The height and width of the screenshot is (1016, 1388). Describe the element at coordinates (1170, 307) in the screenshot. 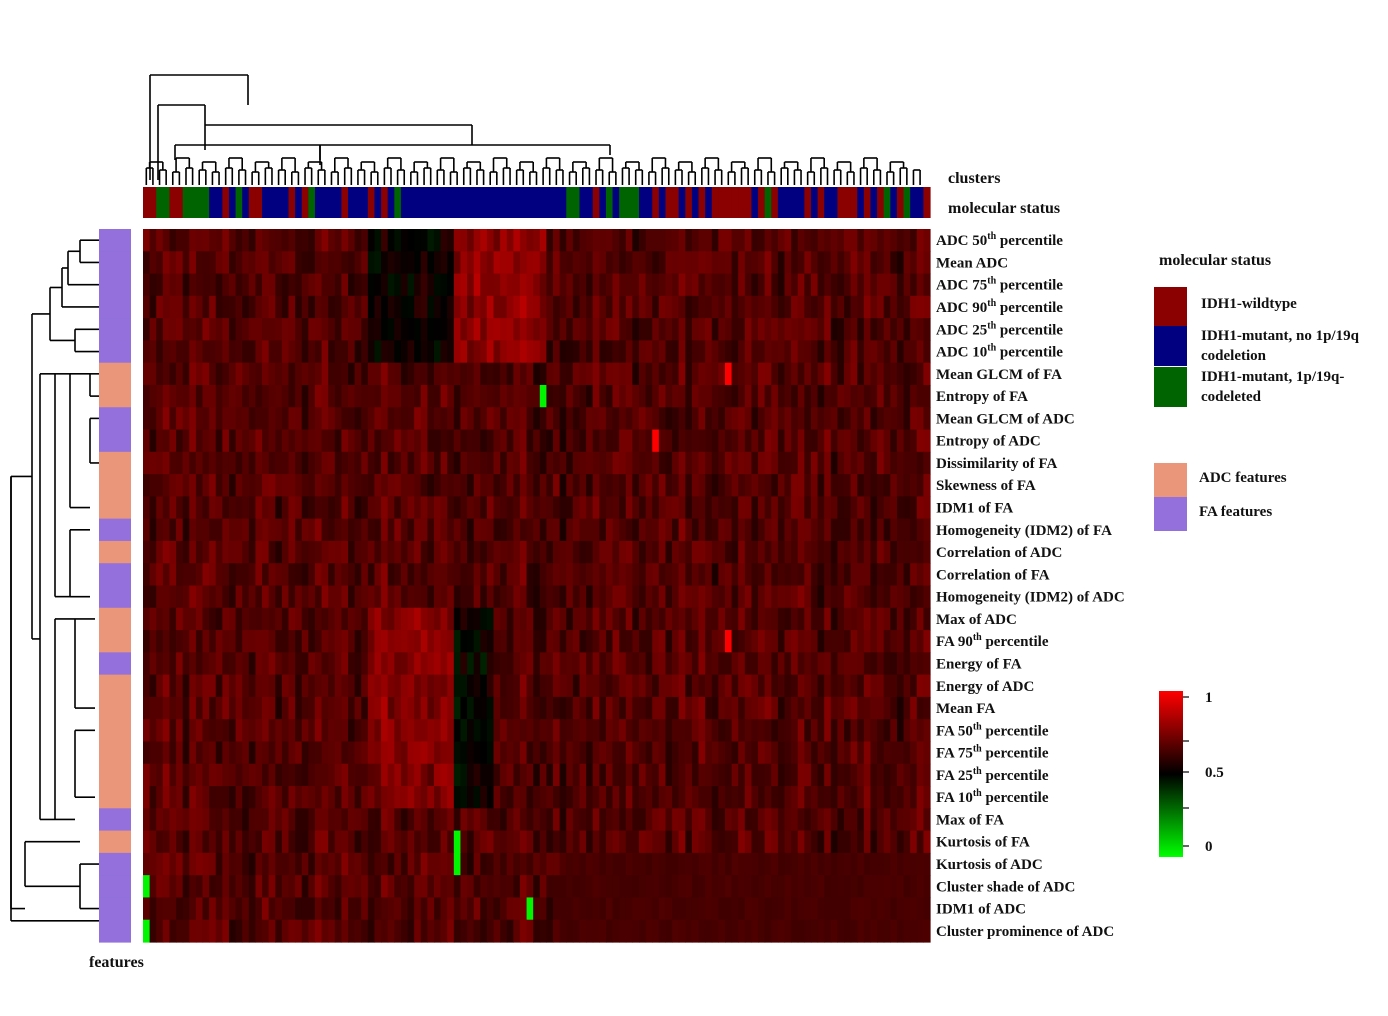

I see `legend-swatch` at that location.